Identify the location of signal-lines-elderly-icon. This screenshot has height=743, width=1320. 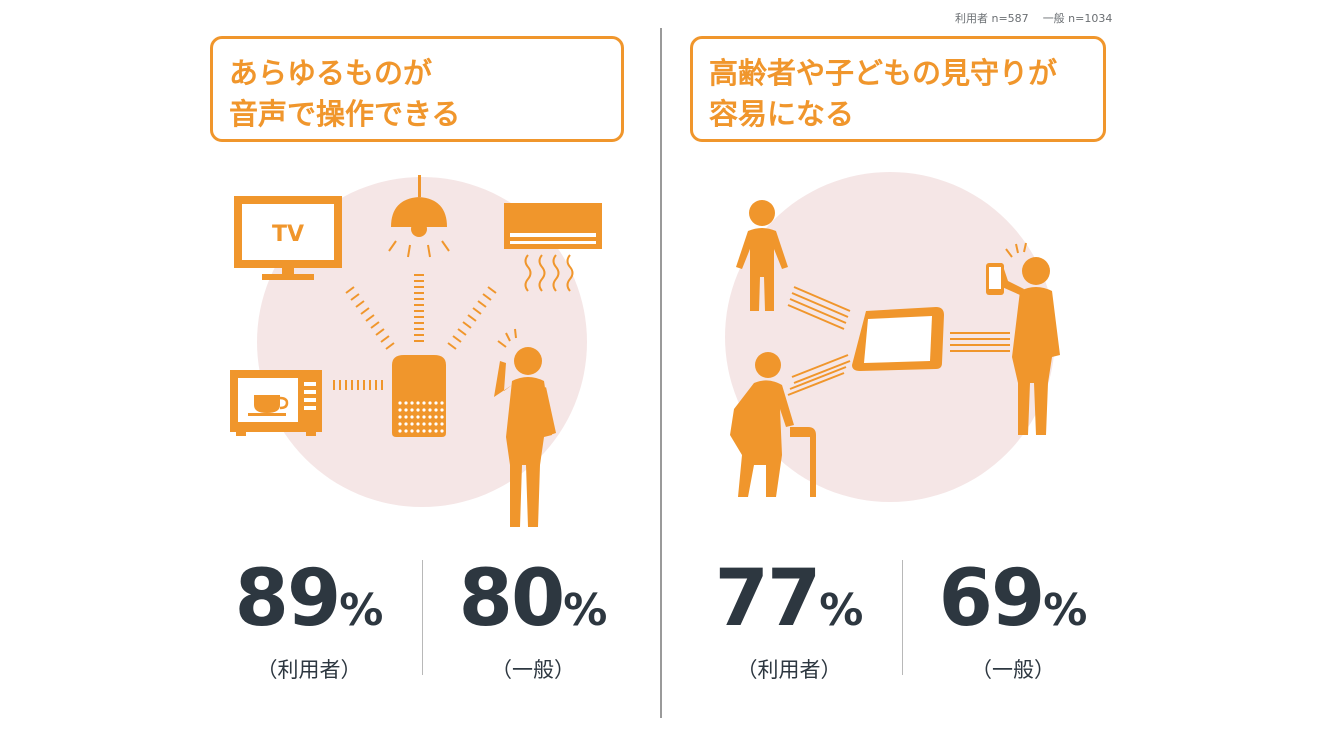
(819, 375).